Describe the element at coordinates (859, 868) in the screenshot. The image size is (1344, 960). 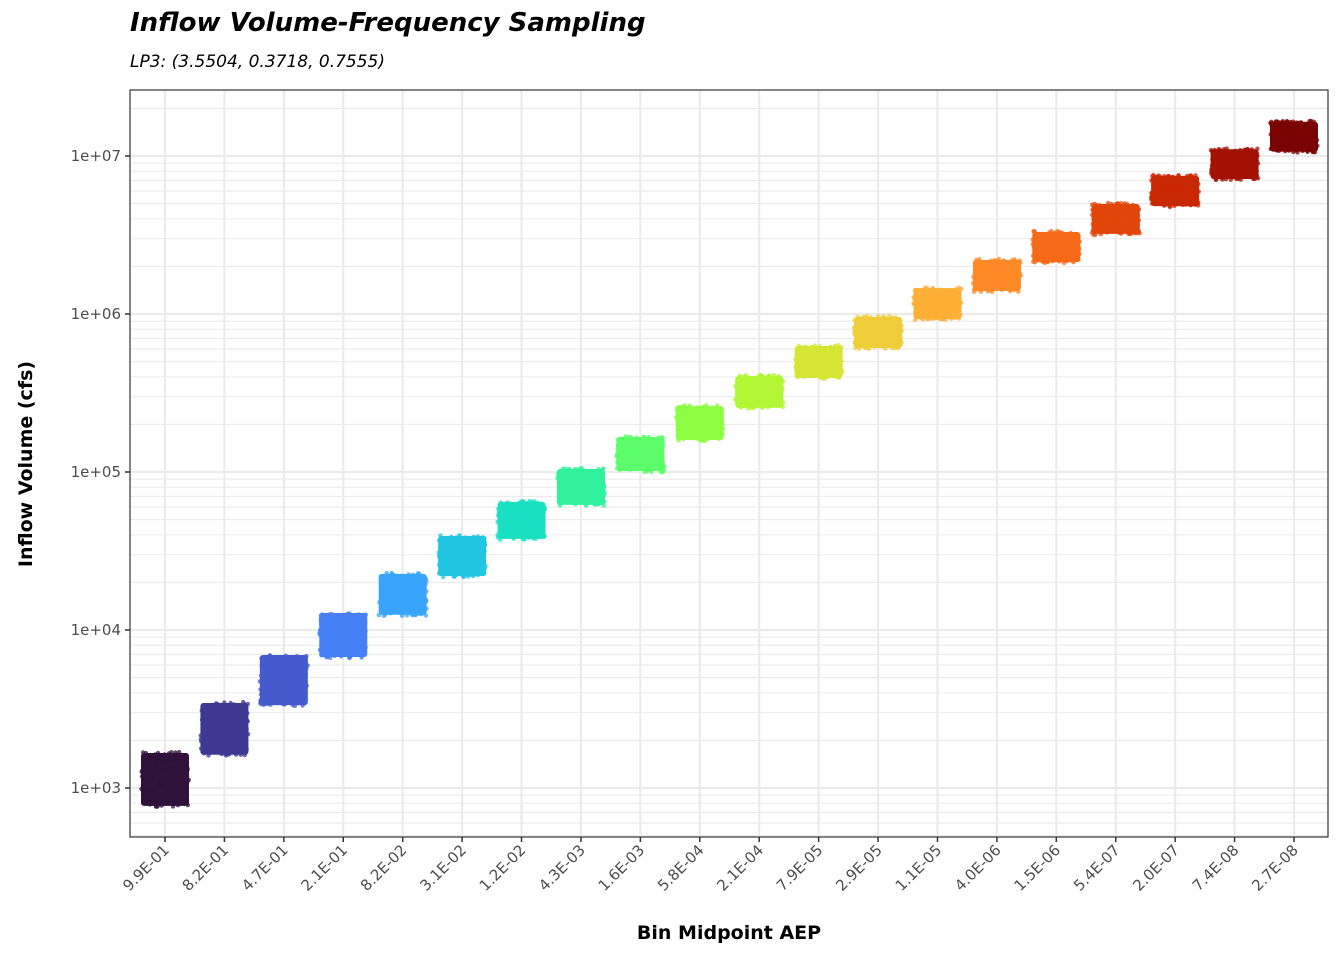
I see `x-tick-label: 2.9E-05` at that location.